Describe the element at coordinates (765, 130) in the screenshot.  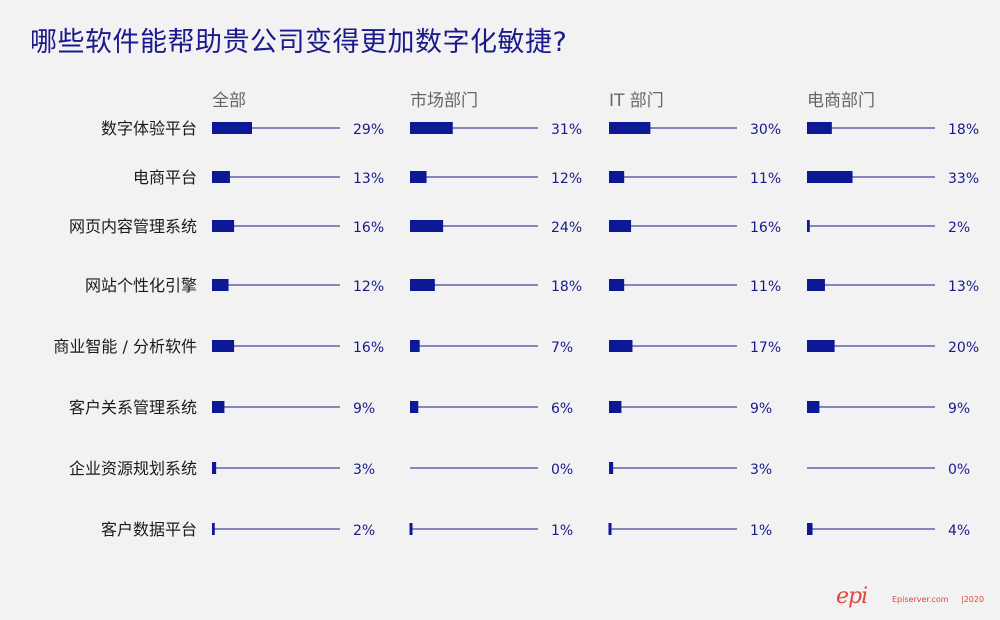
I see `data-label: 30%` at that location.